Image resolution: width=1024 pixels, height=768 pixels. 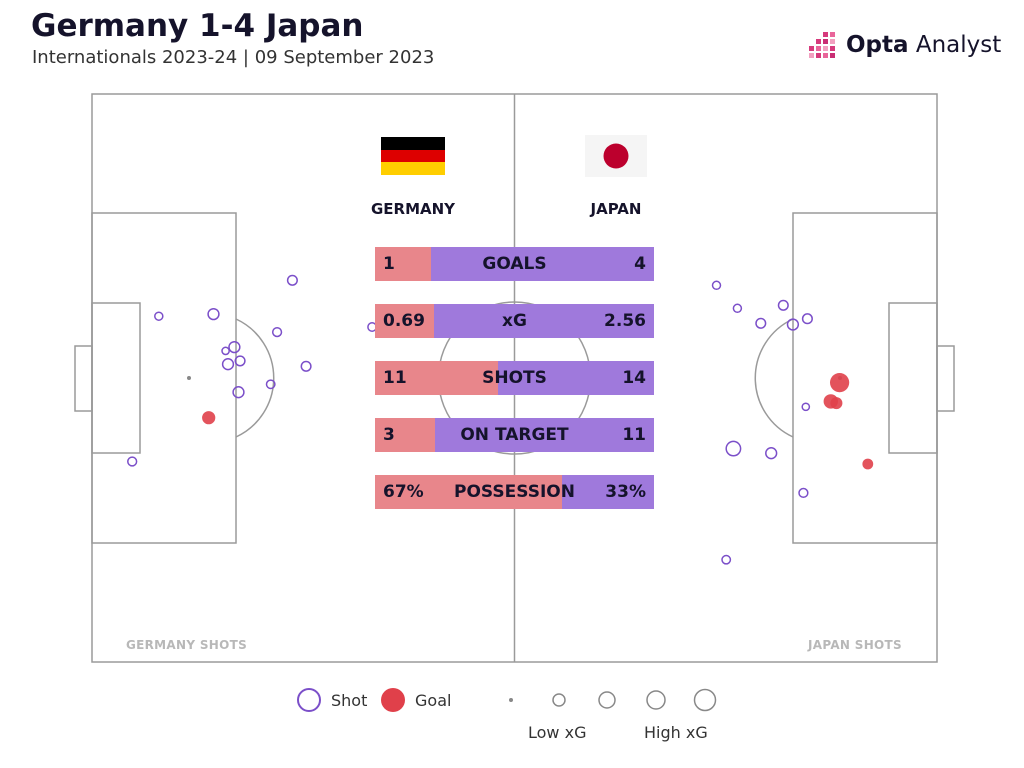 I want to click on japan-shots-label: JAPAN SHOTS, so click(x=855, y=645).